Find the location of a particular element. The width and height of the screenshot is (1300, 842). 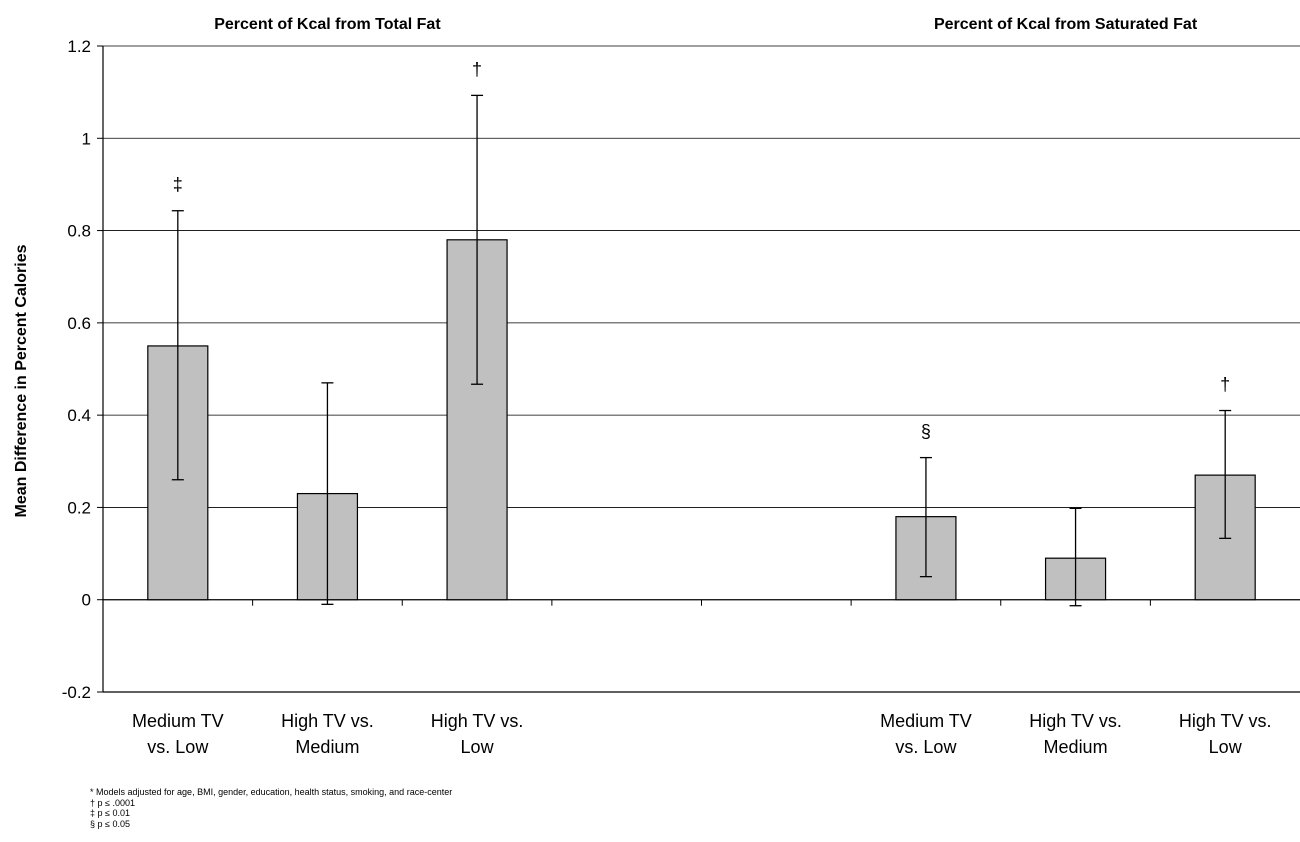

y-tick-label: 0.6 is located at coordinates (79, 323).